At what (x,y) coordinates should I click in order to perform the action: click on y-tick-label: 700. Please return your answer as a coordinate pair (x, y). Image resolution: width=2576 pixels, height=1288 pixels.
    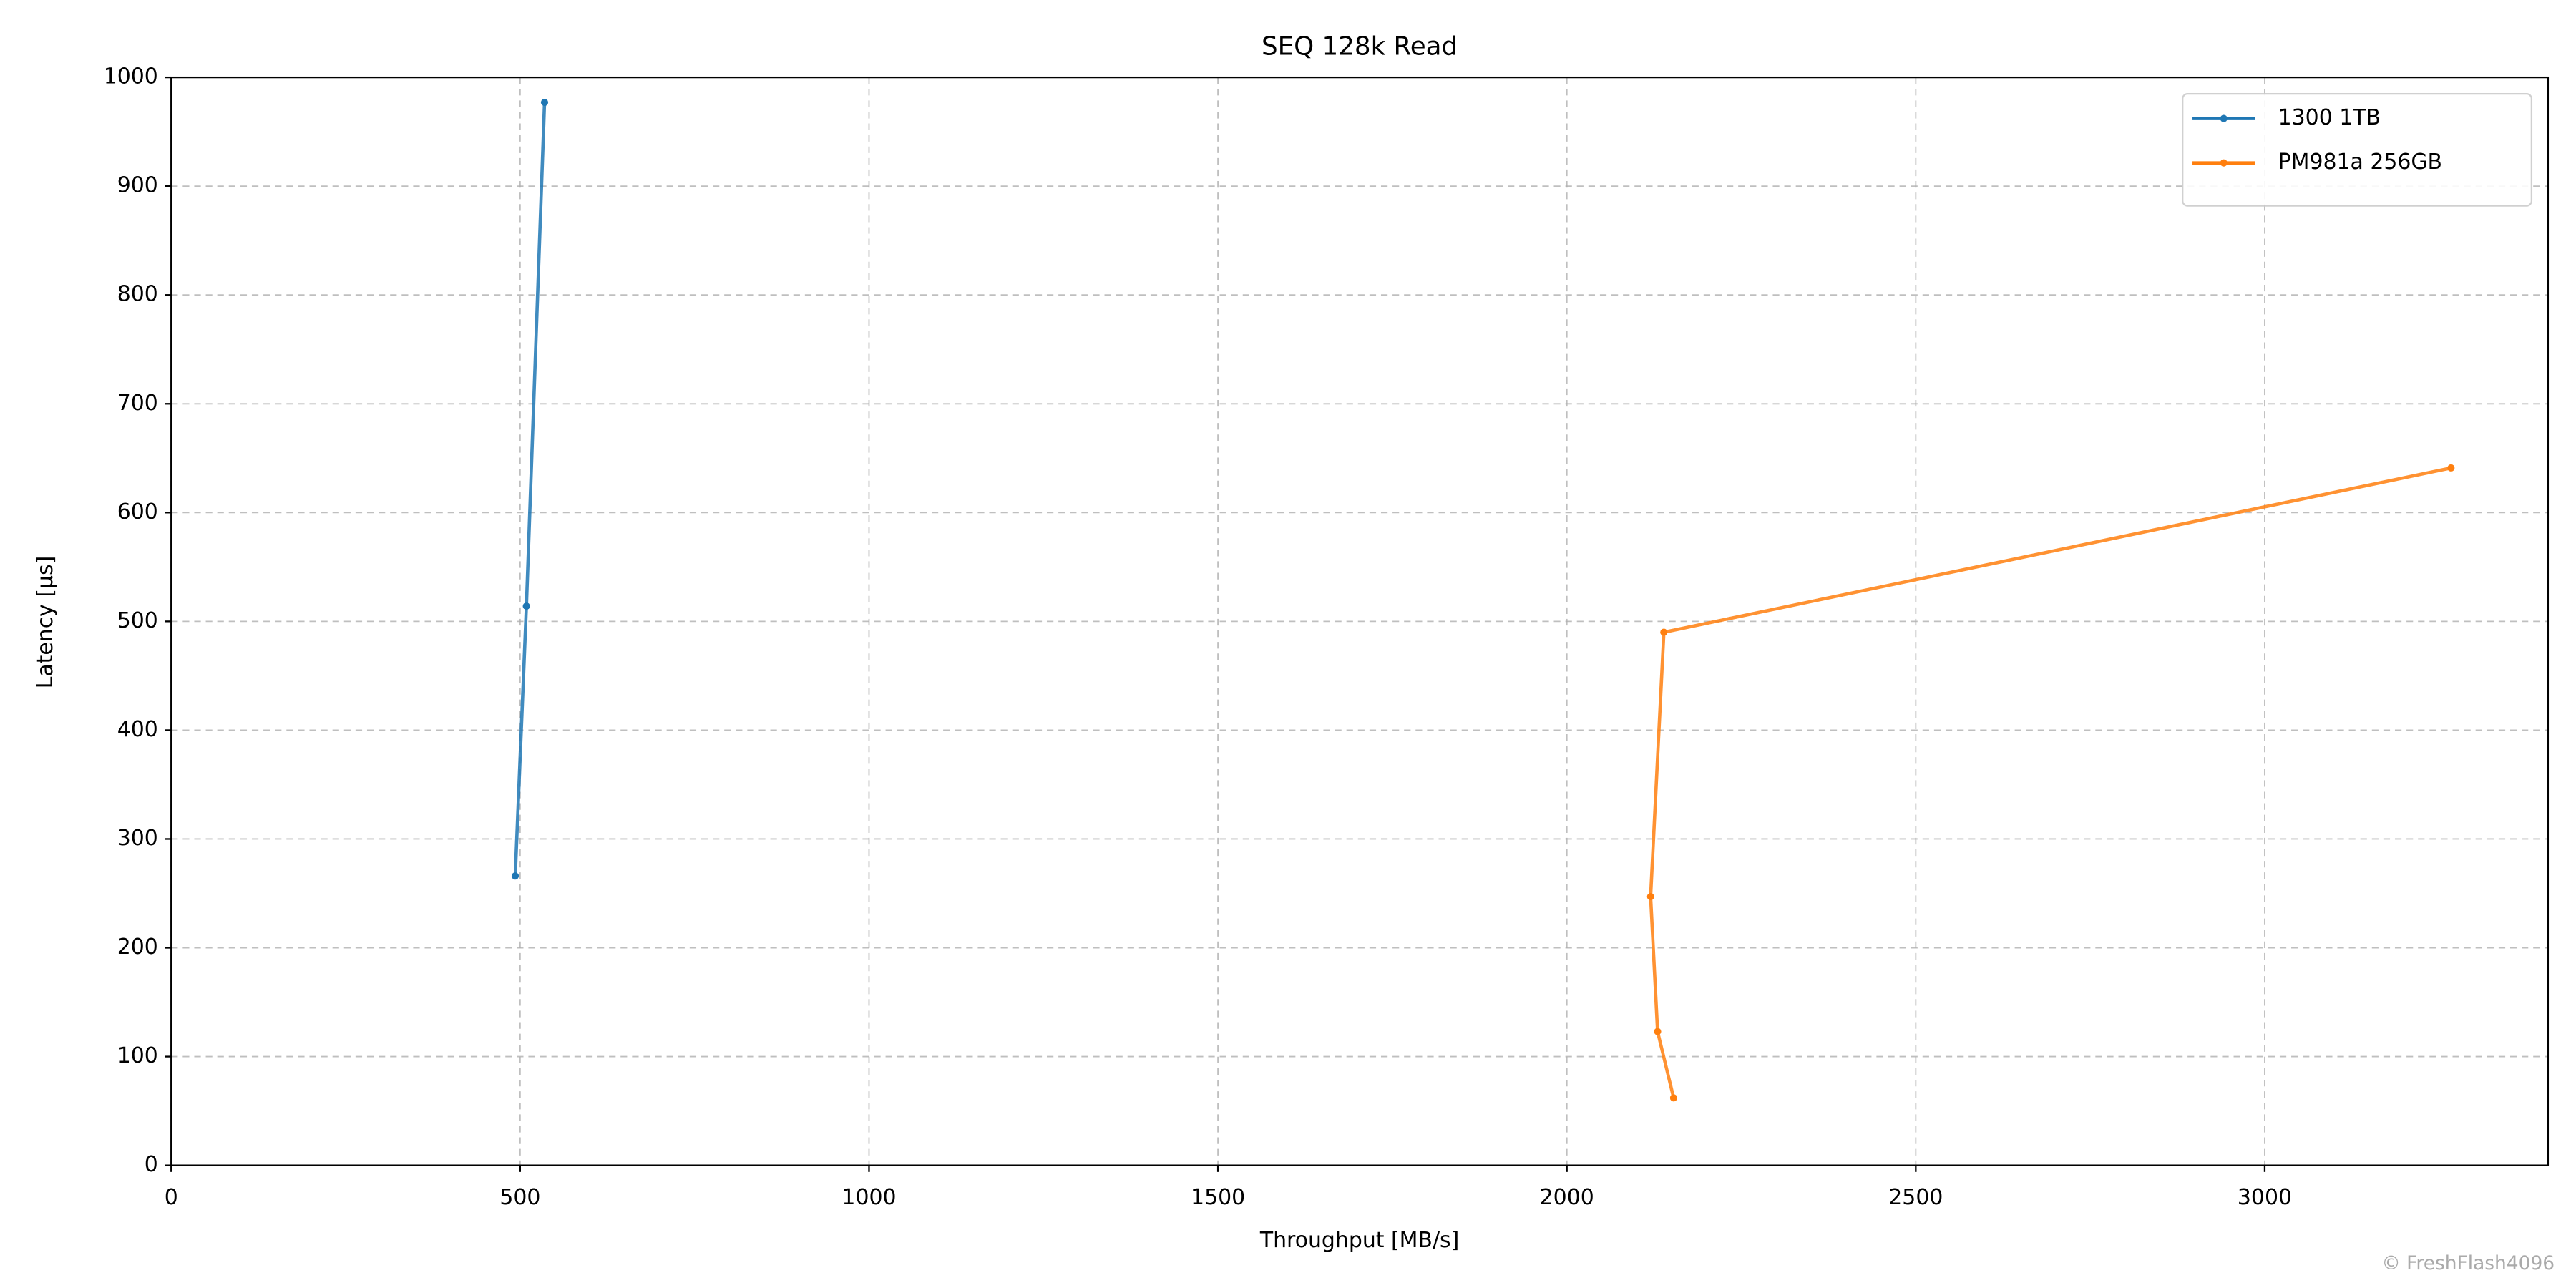
    Looking at the image, I should click on (137, 403).